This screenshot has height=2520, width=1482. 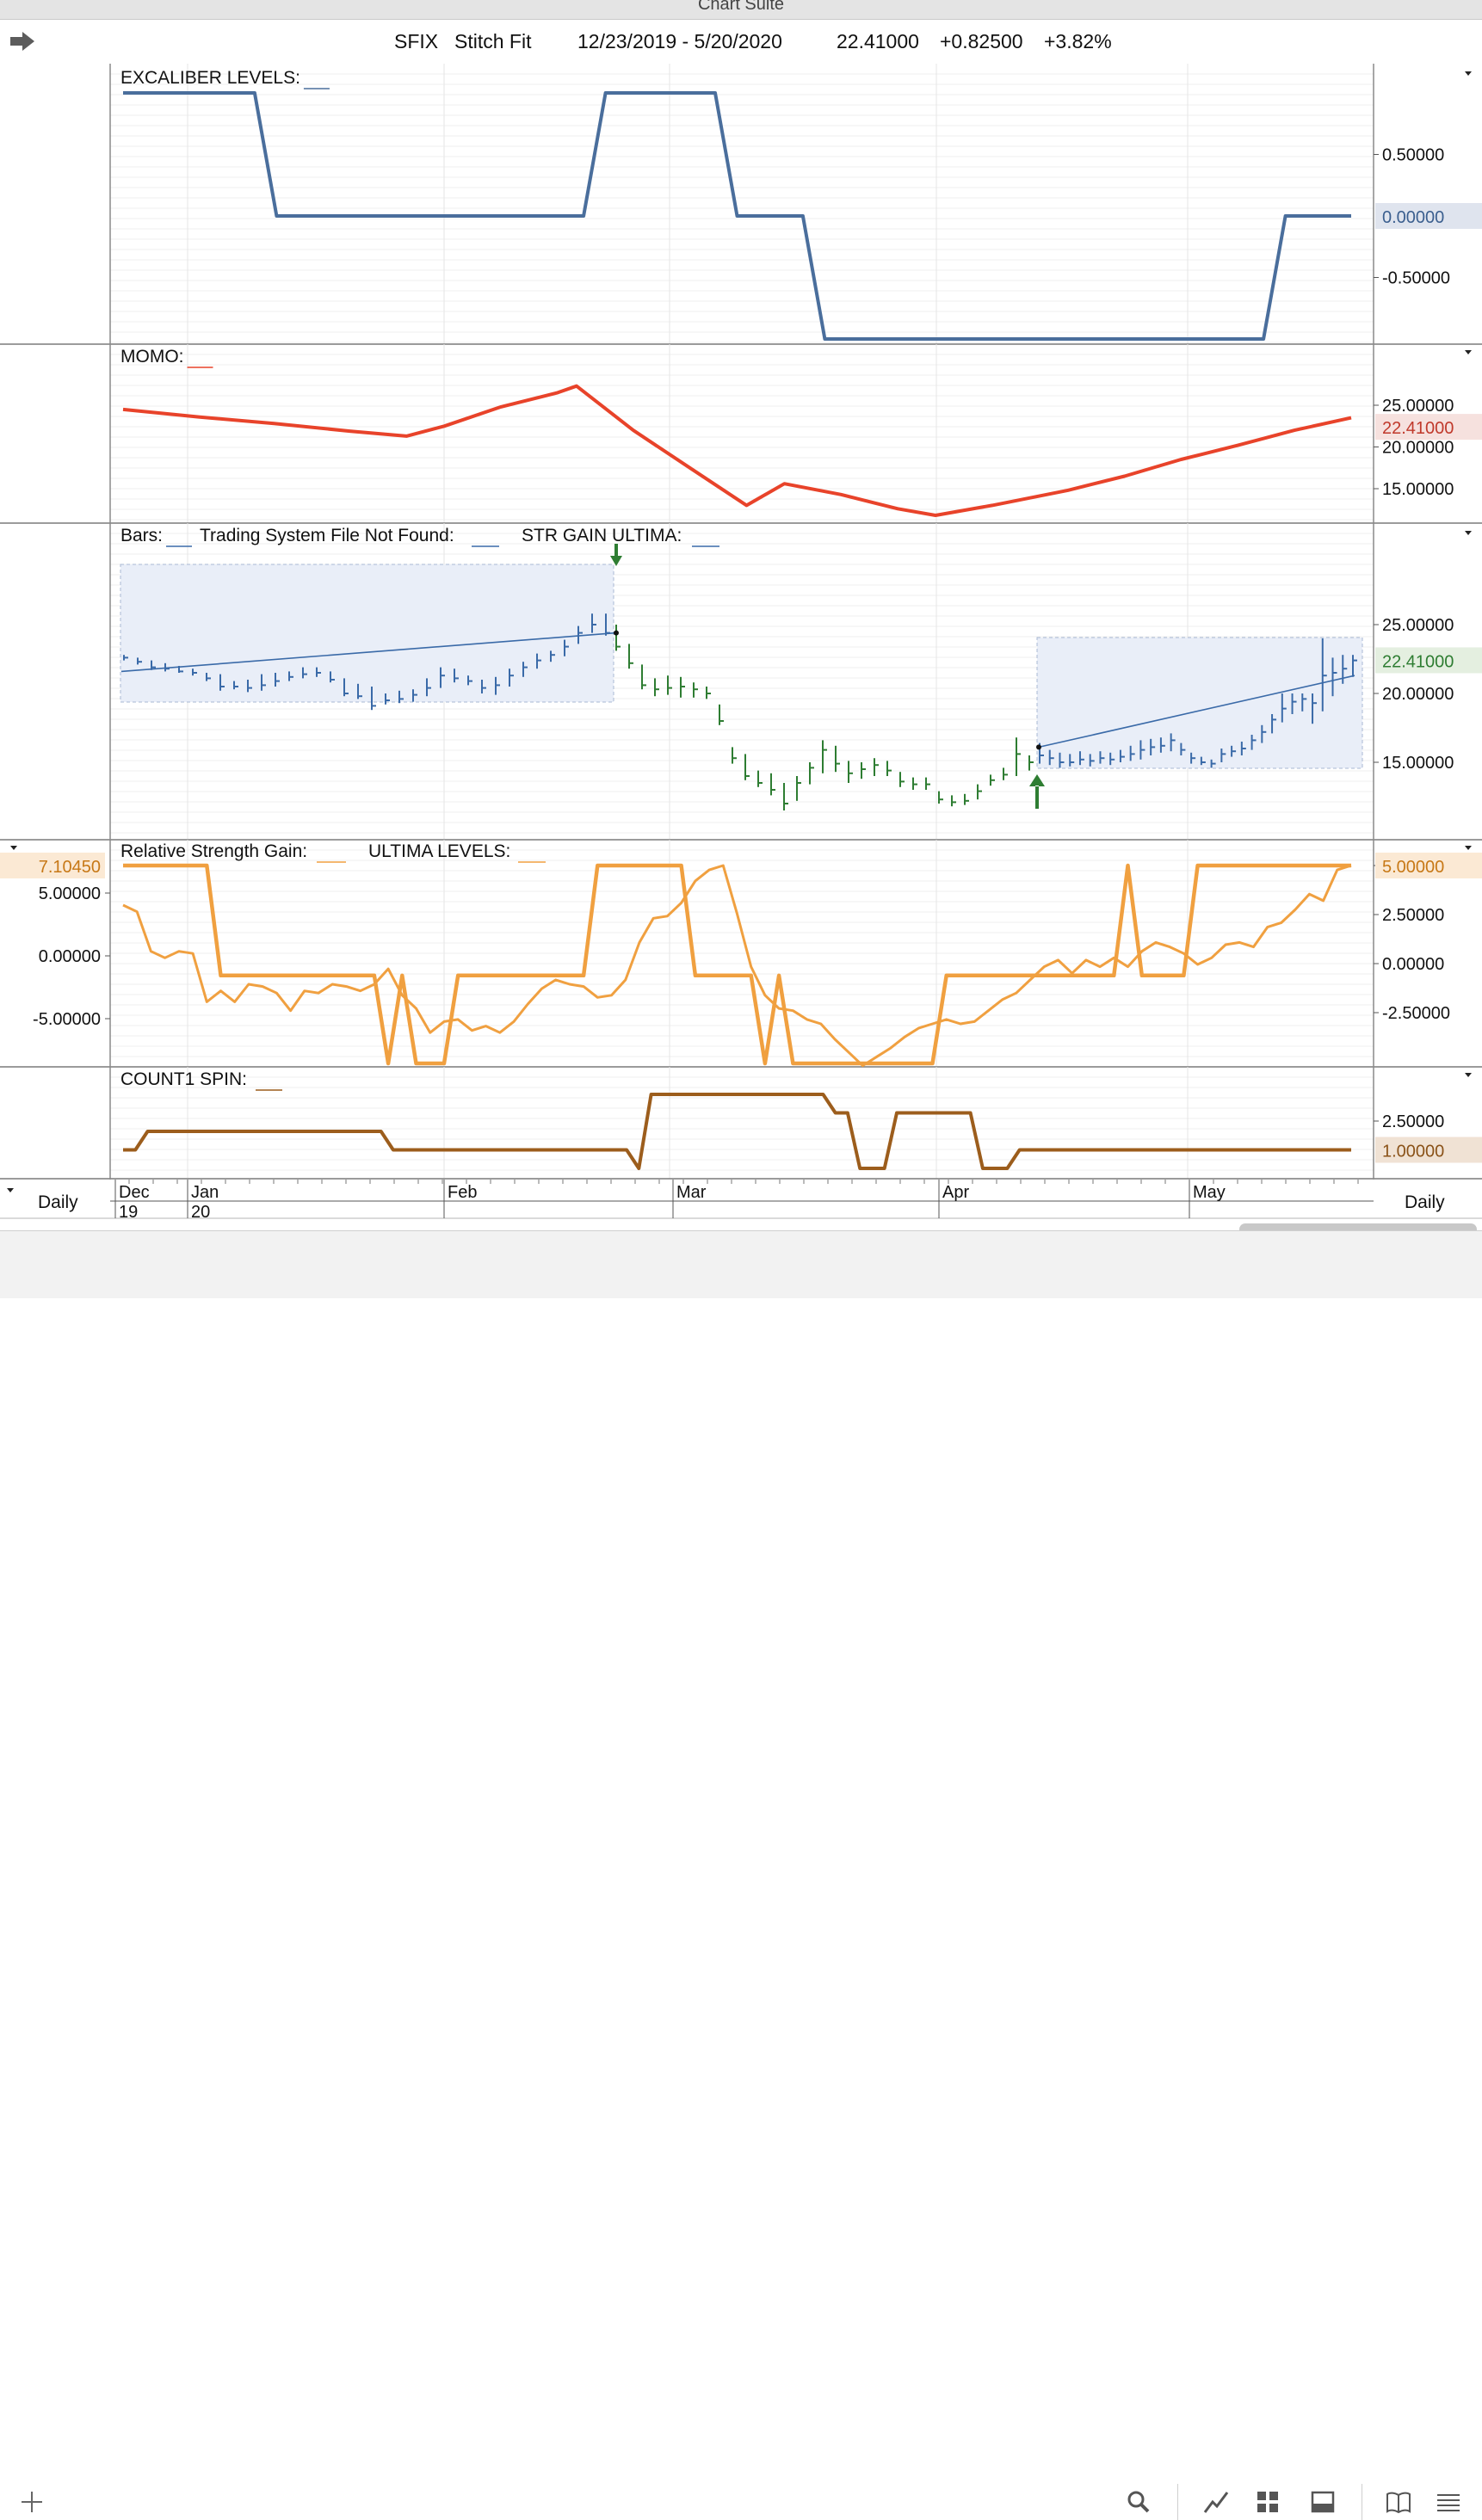 What do you see at coordinates (493, 41) in the screenshot?
I see `company-label: Stitch Fit` at bounding box center [493, 41].